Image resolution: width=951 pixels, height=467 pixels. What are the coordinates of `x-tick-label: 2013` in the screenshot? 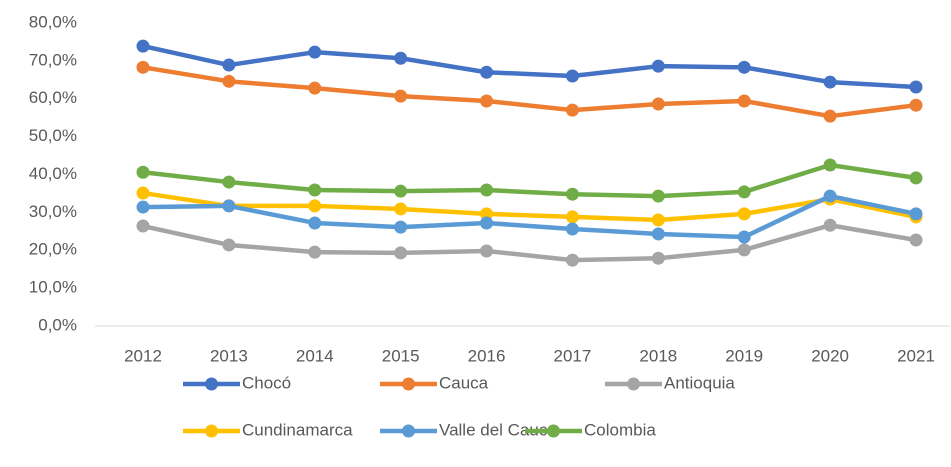 It's located at (229, 355).